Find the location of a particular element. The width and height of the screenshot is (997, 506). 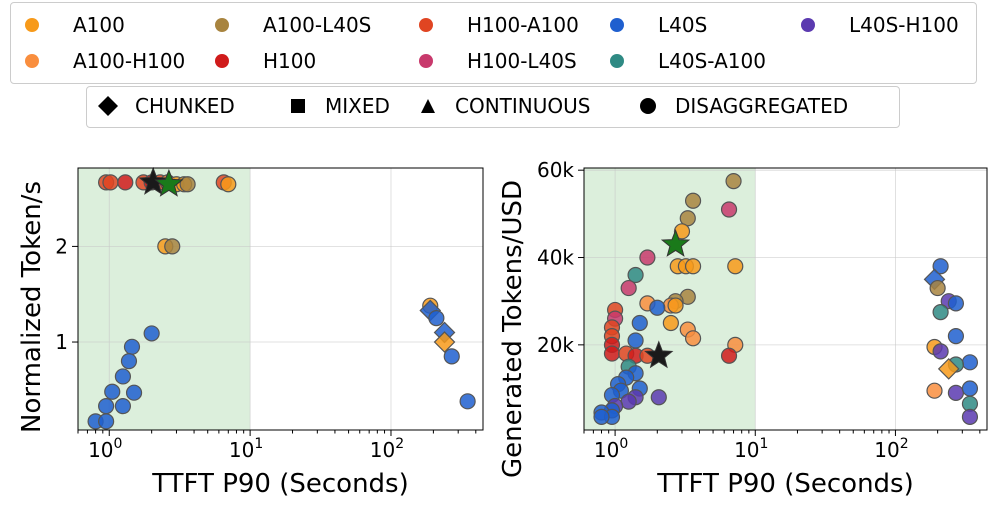

shape-legend: CHUNKED MIXED CONTINUOUS DISAGGREGATED is located at coordinates (493, 107).